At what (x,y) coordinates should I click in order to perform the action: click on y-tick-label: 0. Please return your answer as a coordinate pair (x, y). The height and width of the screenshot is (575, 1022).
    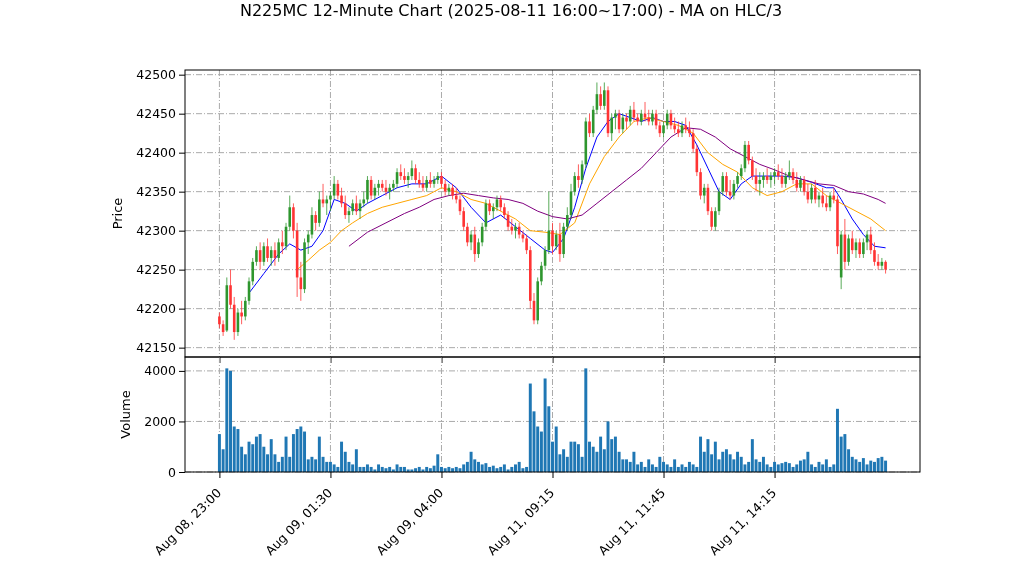
    Looking at the image, I should click on (172, 472).